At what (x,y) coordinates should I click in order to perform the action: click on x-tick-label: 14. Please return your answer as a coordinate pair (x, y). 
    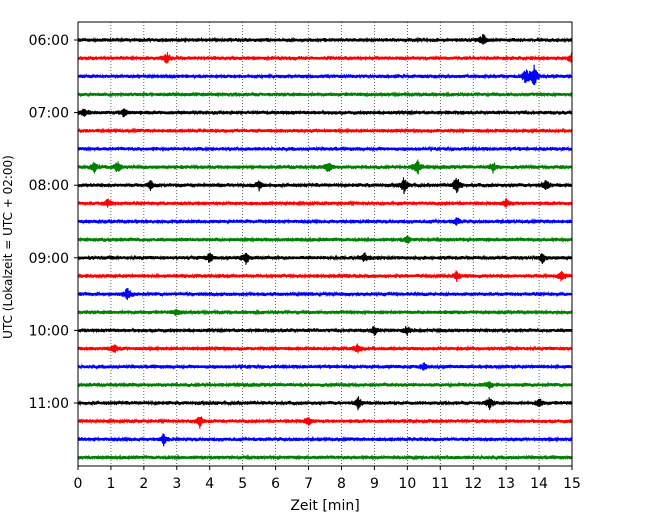
    Looking at the image, I should click on (539, 484).